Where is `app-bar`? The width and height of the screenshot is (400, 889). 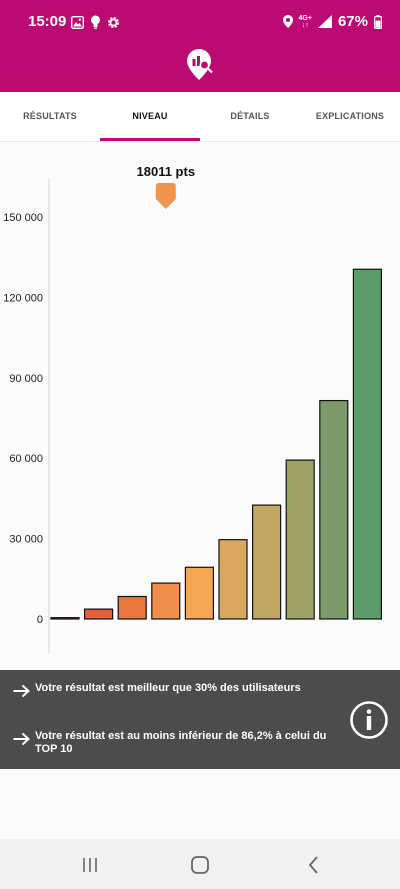 app-bar is located at coordinates (200, 68).